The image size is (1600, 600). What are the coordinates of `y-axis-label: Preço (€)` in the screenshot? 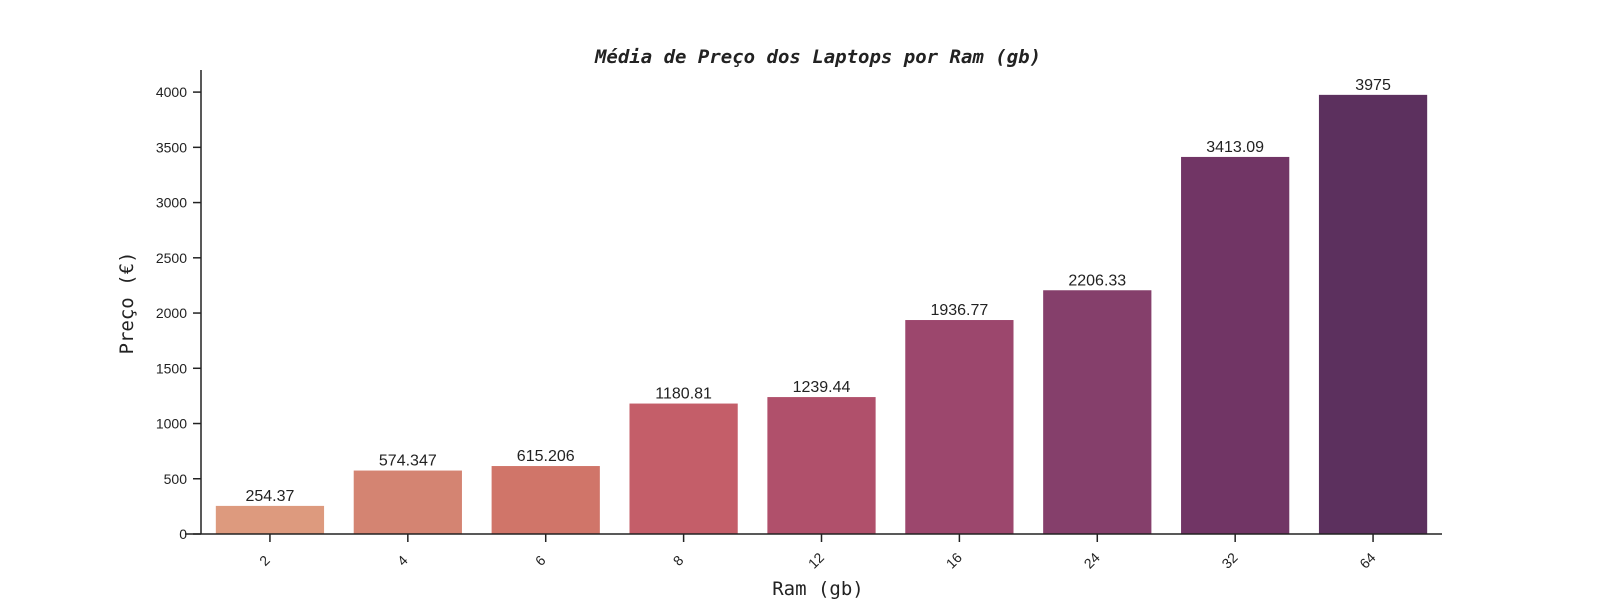 It's located at (127, 303).